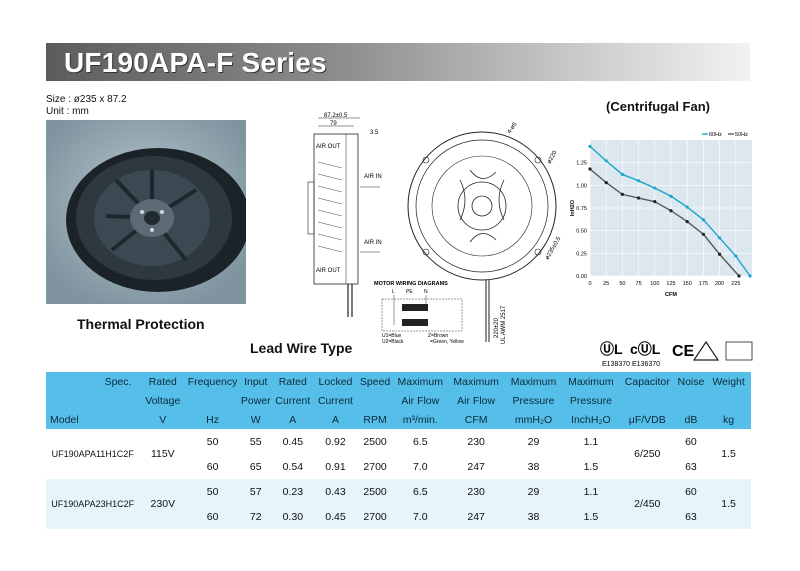 This screenshot has width=800, height=571. What do you see at coordinates (647, 419) in the screenshot?
I see `header-cell: μF/VDB` at bounding box center [647, 419].